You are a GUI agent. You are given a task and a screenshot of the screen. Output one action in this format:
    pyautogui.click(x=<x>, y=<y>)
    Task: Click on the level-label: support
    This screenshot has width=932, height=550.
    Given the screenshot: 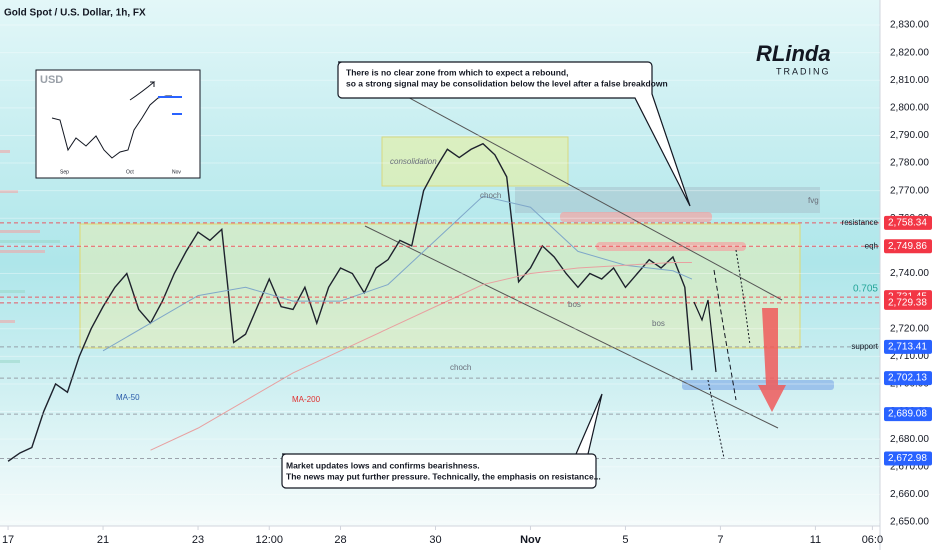 What is the action you would take?
    pyautogui.click(x=864, y=346)
    